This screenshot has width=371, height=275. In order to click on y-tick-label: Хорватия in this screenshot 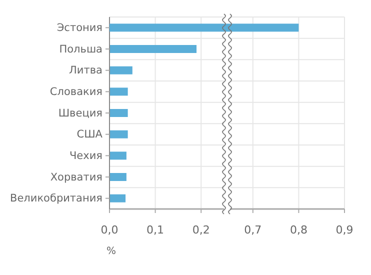, I will do `click(76, 177)`.